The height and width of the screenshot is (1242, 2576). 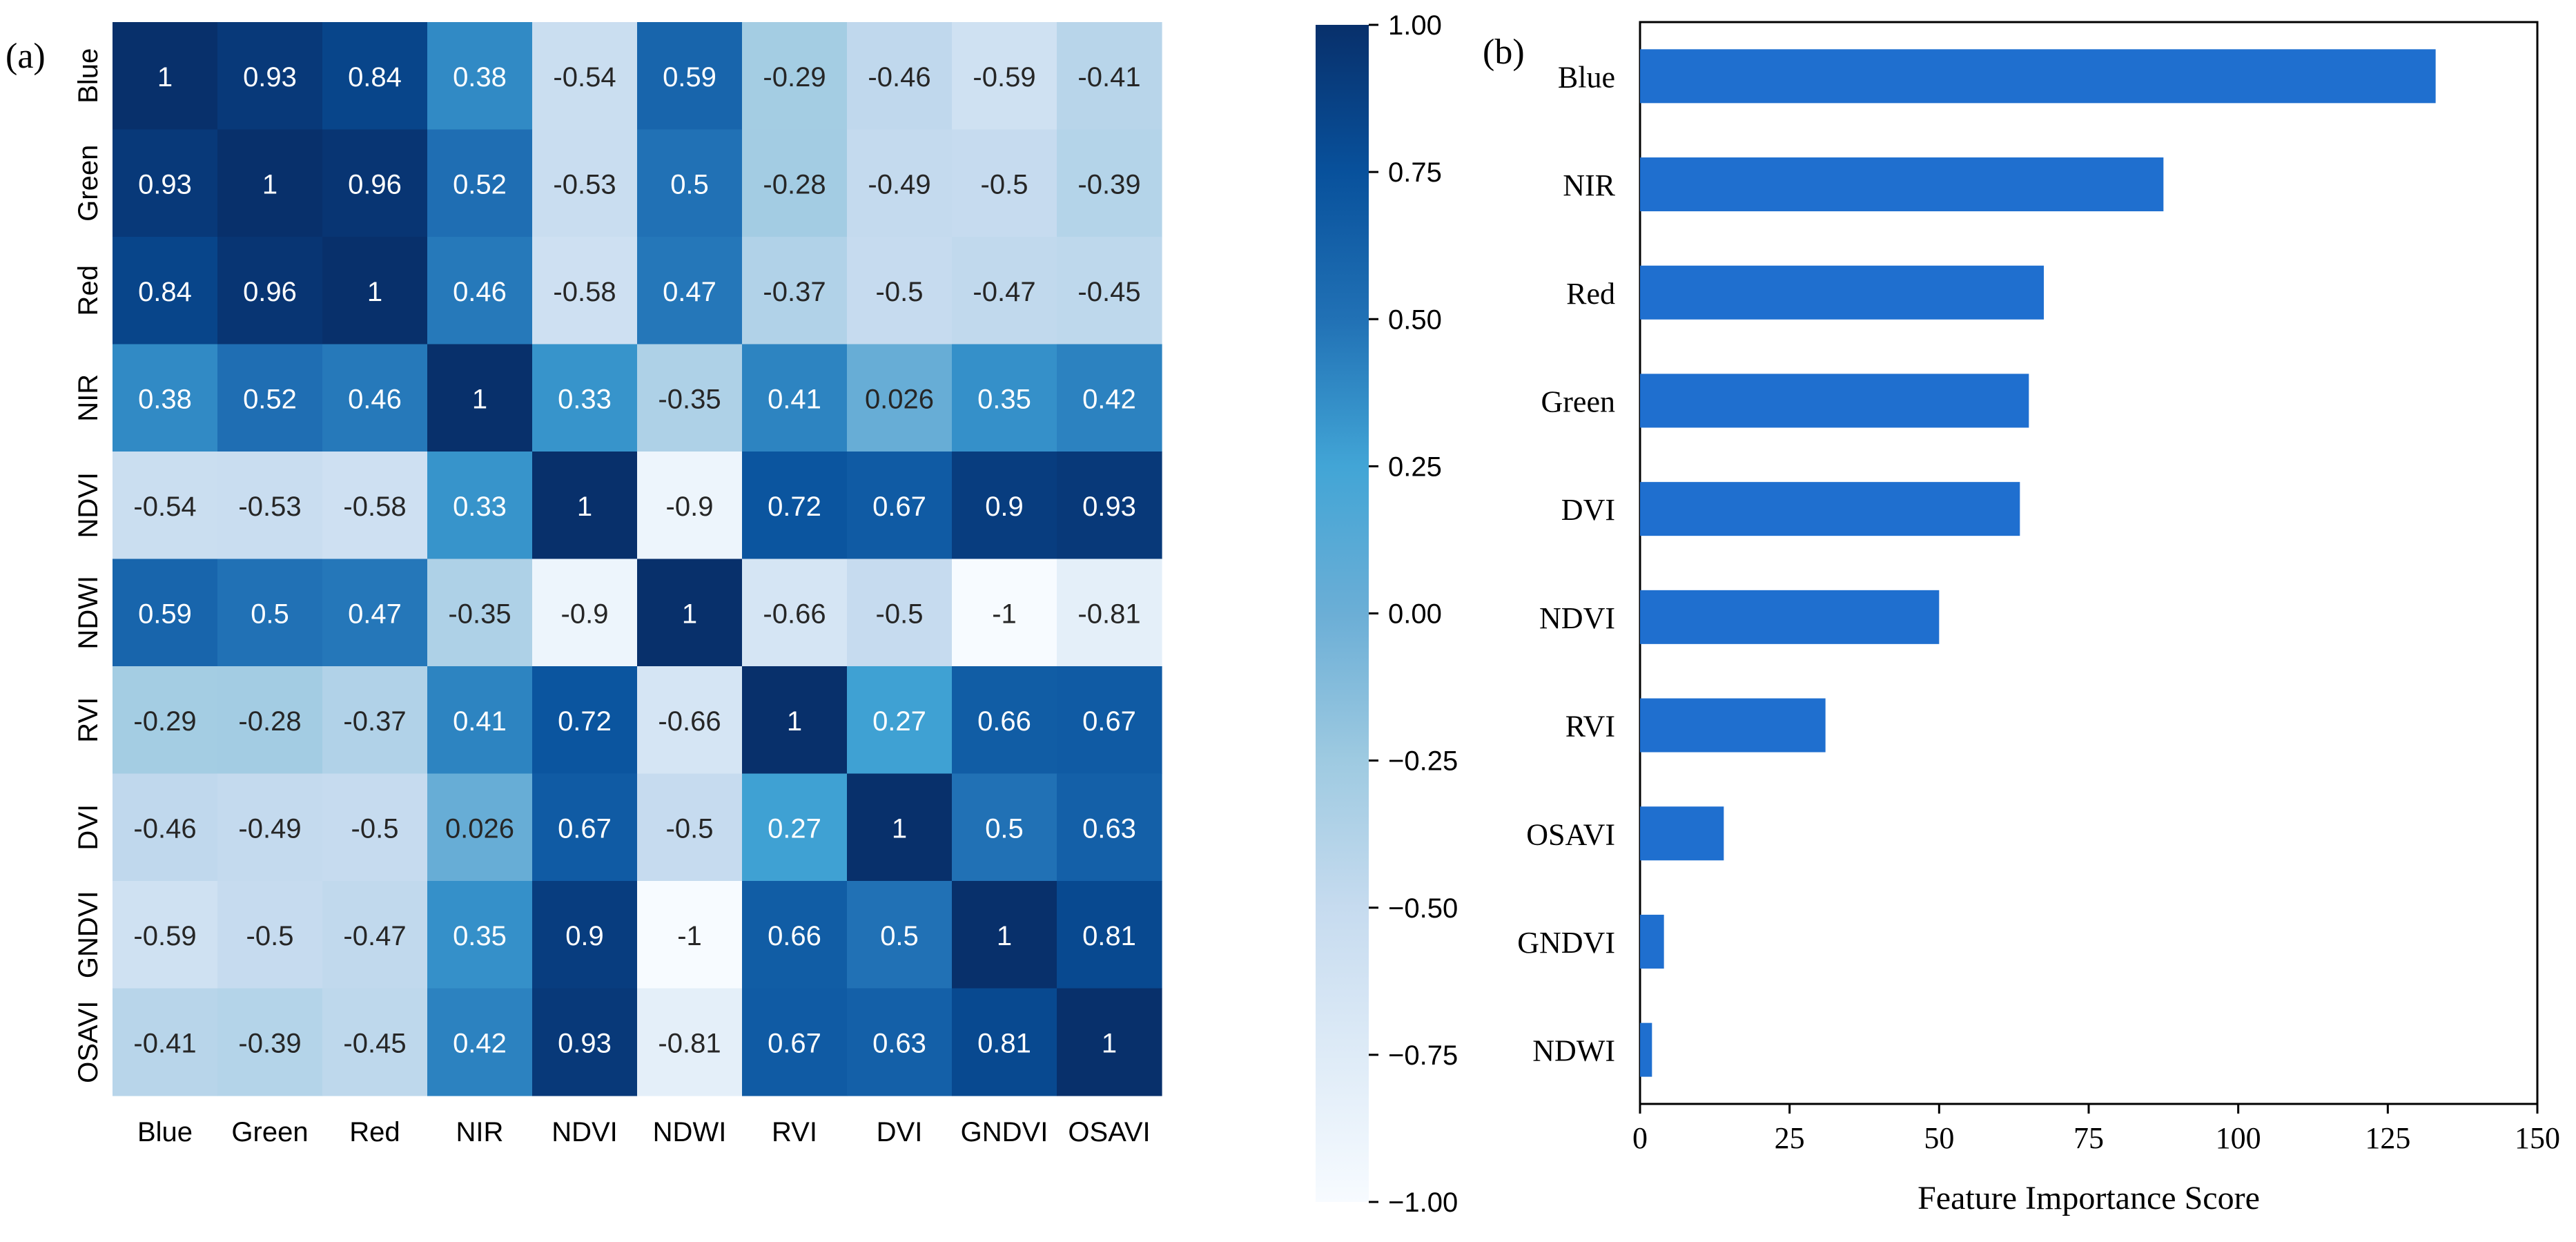 I want to click on colorbar-tick-label: 1.00, so click(x=1415, y=25).